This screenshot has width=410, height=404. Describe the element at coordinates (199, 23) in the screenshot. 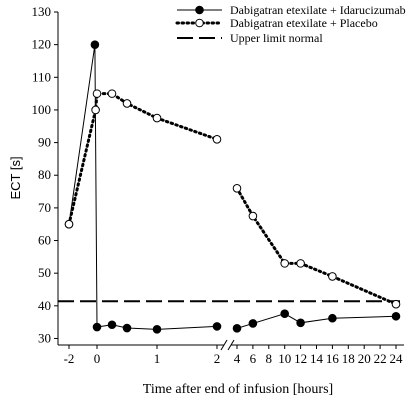

I see `legend-marker-placebo` at that location.